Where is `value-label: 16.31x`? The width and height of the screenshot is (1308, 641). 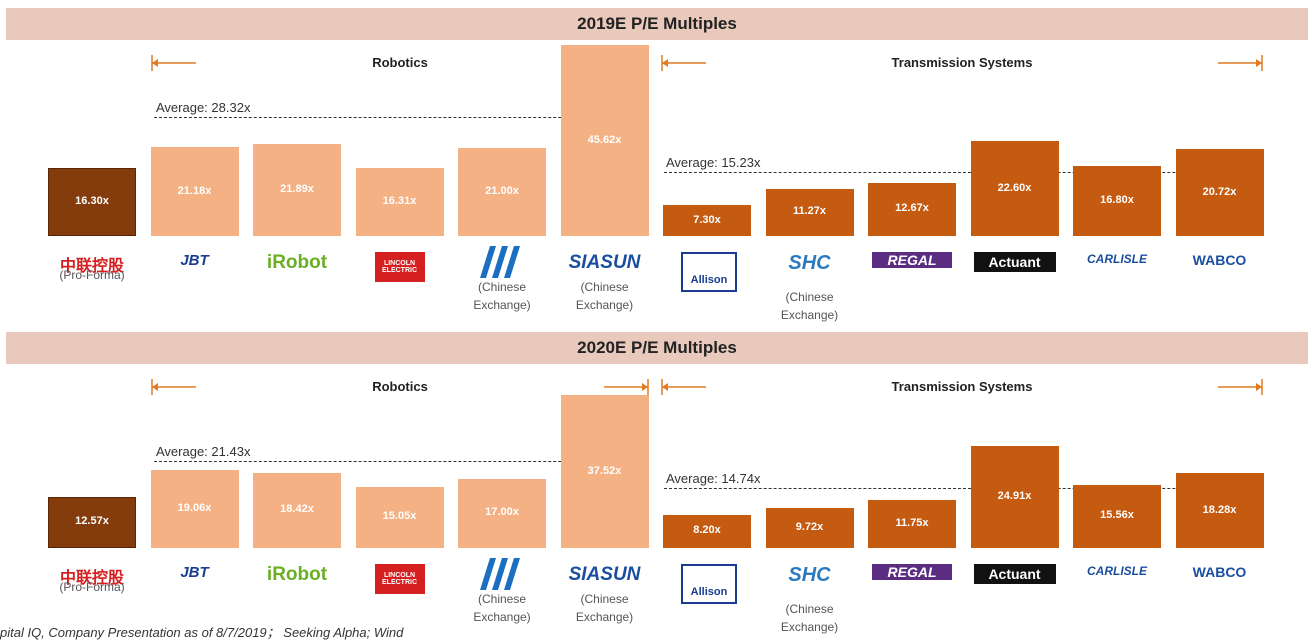 value-label: 16.31x is located at coordinates (399, 200).